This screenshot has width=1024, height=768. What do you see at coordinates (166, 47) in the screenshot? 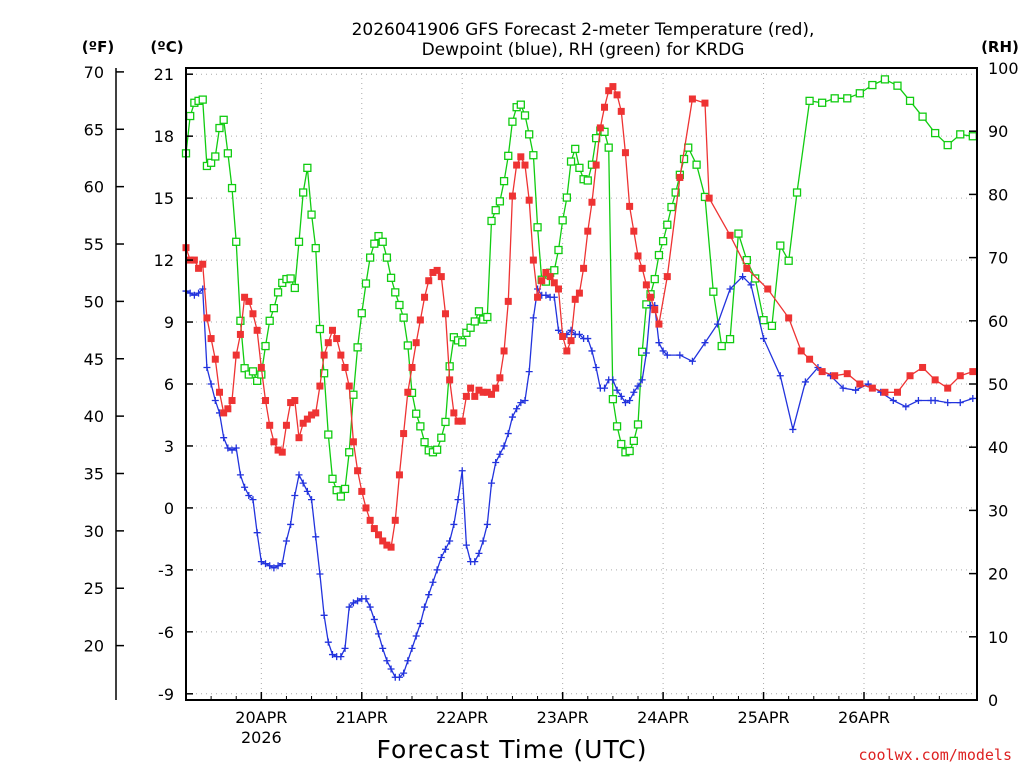
I see `celsius-unit-label: (ºC)` at bounding box center [166, 47].